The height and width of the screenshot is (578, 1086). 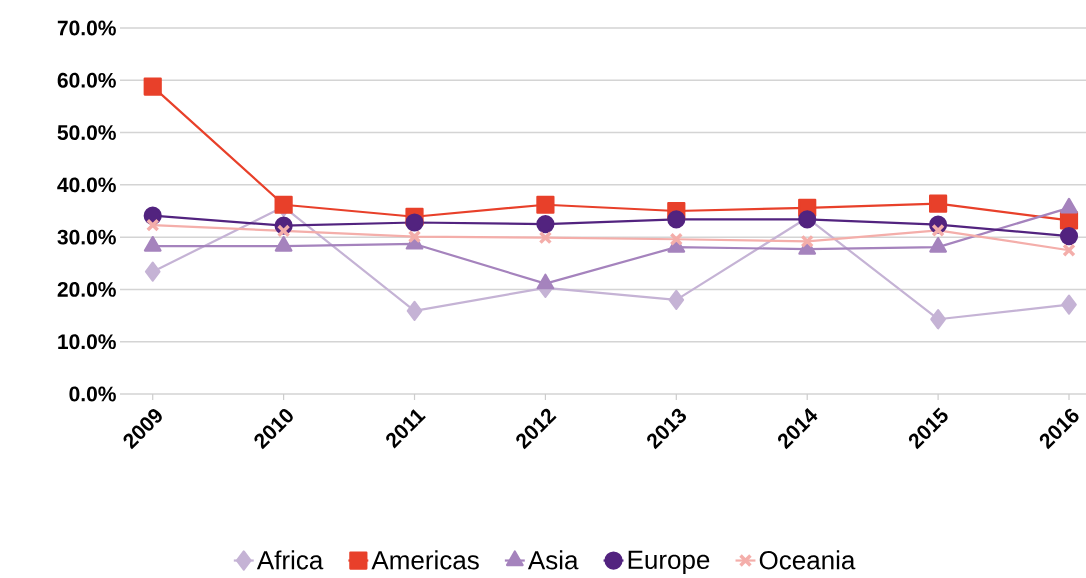 What do you see at coordinates (86, 133) in the screenshot?
I see `y-tick-label: 50.0%` at bounding box center [86, 133].